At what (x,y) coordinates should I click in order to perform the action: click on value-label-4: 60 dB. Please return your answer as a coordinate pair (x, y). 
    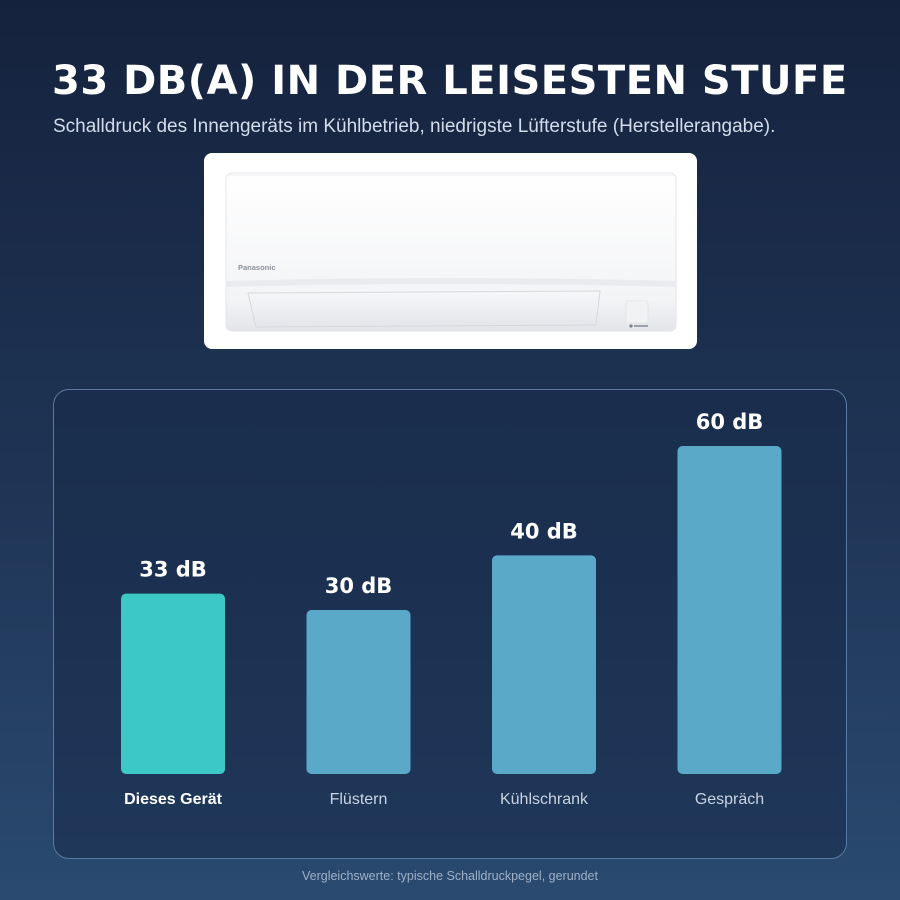
    Looking at the image, I should click on (730, 422).